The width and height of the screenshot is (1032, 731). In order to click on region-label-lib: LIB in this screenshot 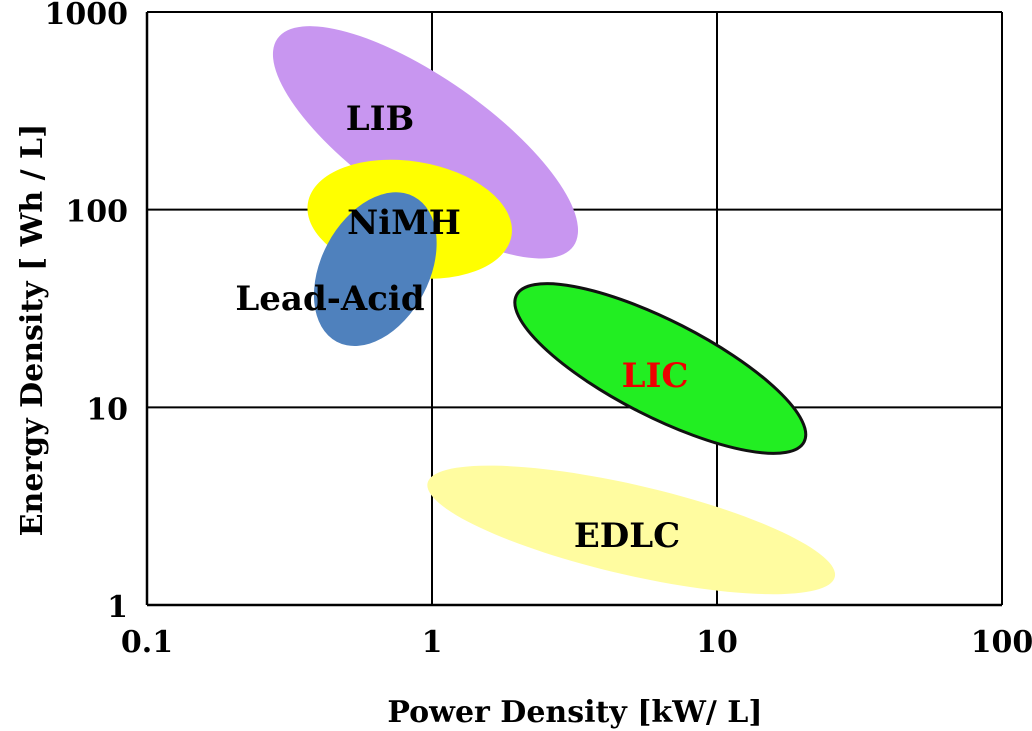, I will do `click(380, 119)`.